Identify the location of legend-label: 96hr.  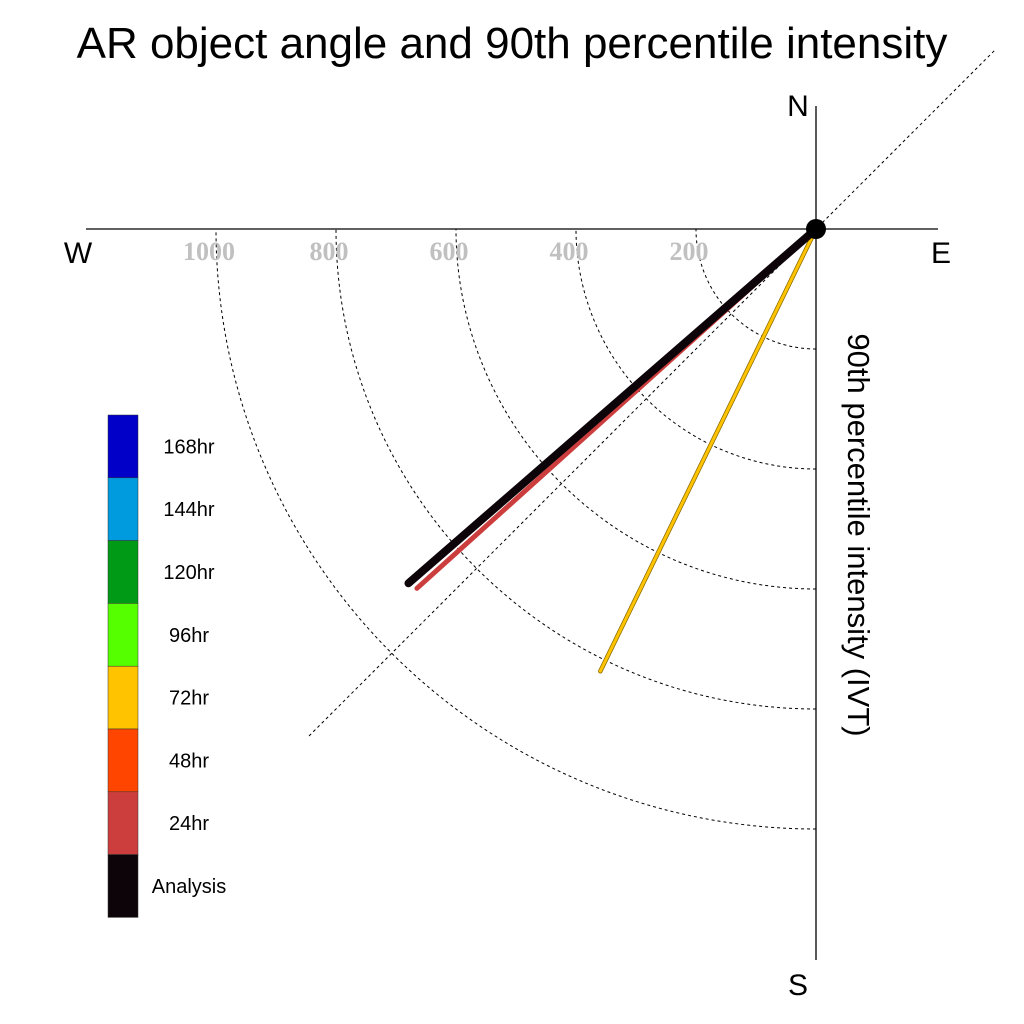
(189, 636).